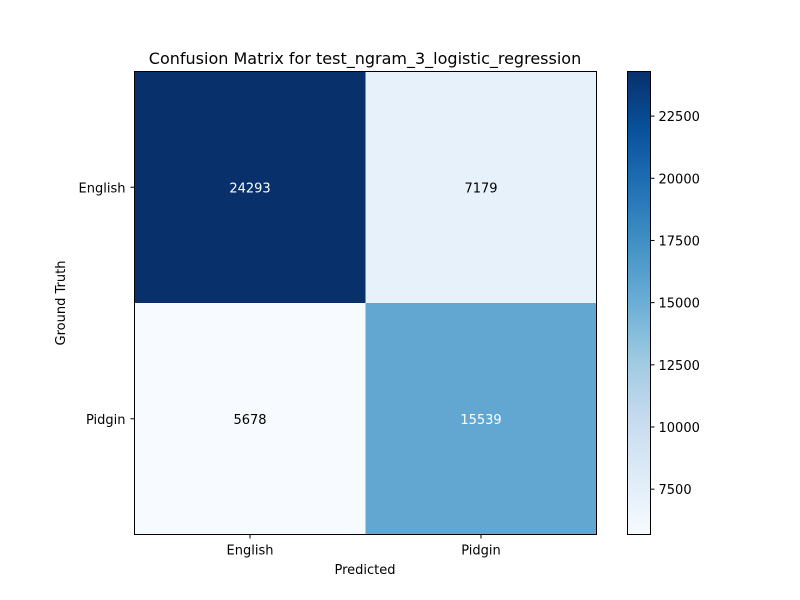 This screenshot has width=800, height=600. What do you see at coordinates (364, 570) in the screenshot?
I see `x-axis-label: Predicted` at bounding box center [364, 570].